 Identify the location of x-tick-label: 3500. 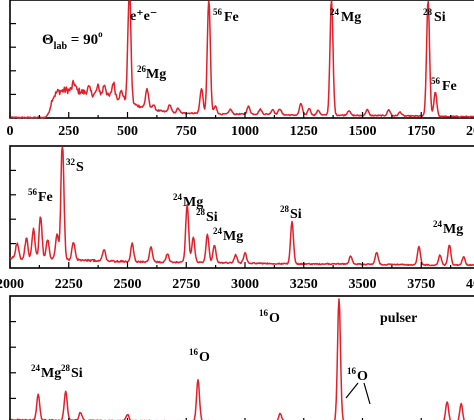
(363, 284).